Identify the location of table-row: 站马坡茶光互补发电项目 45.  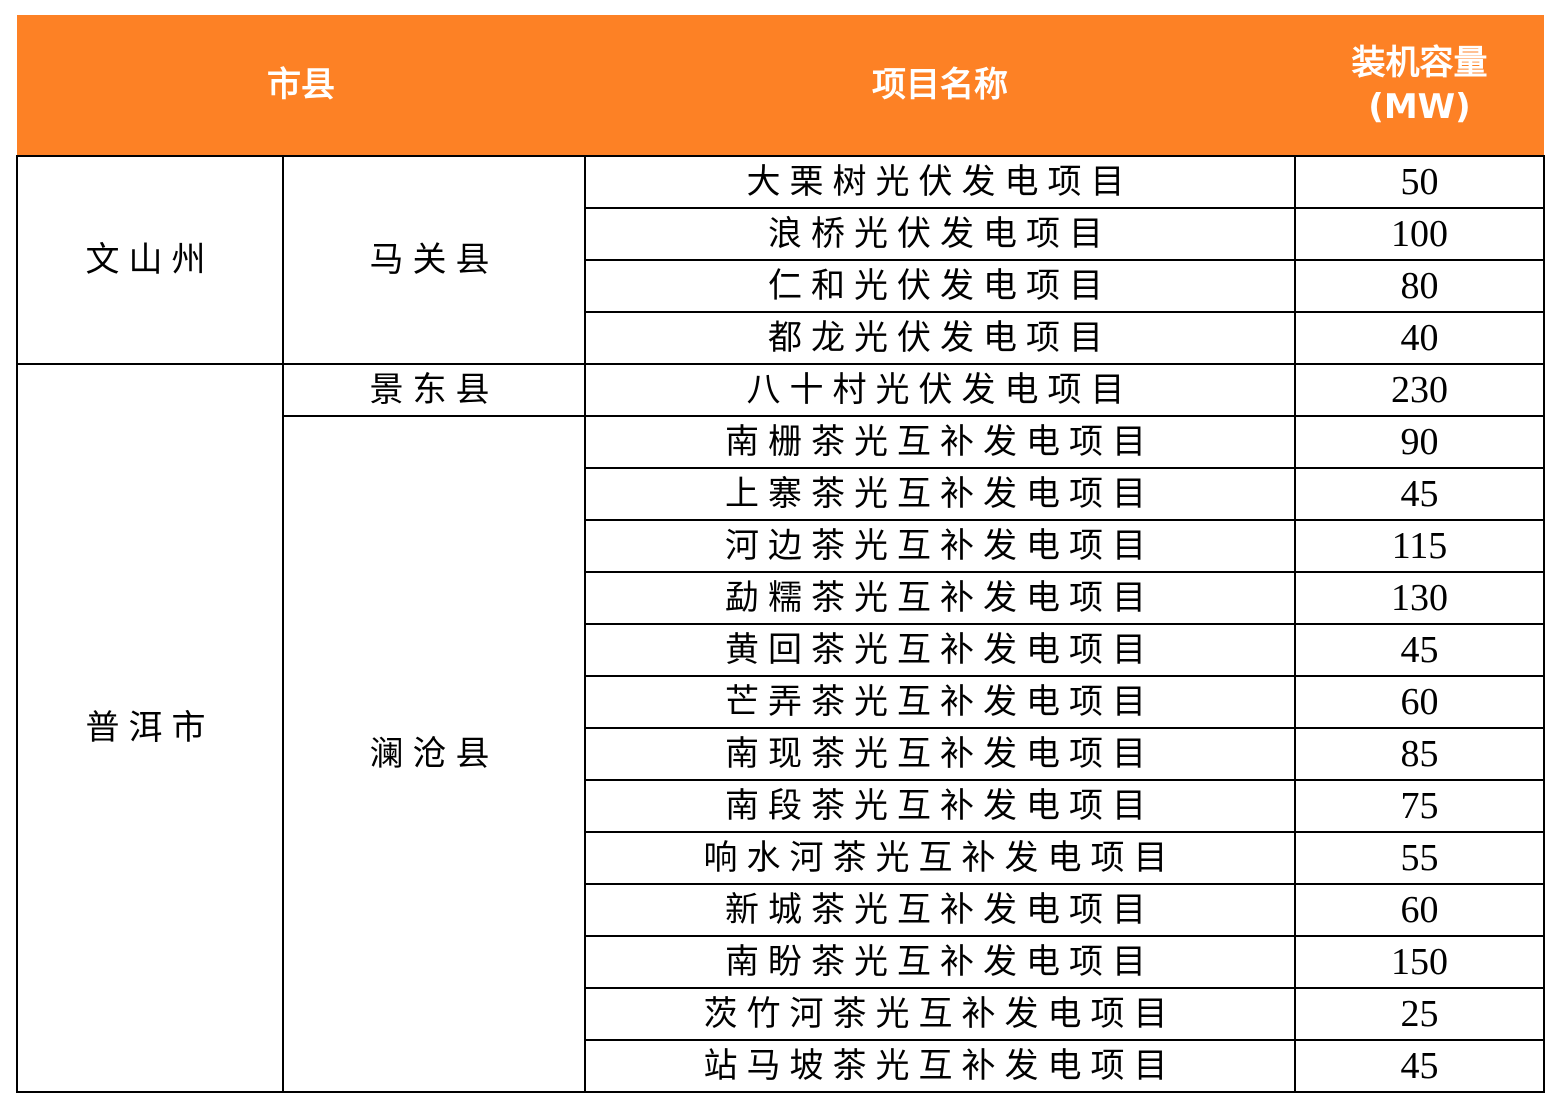
(781, 1066).